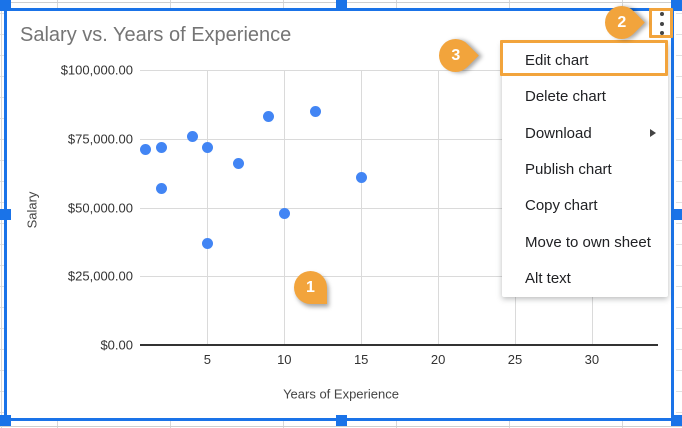  I want to click on x-tick-label: 5, so click(207, 359).